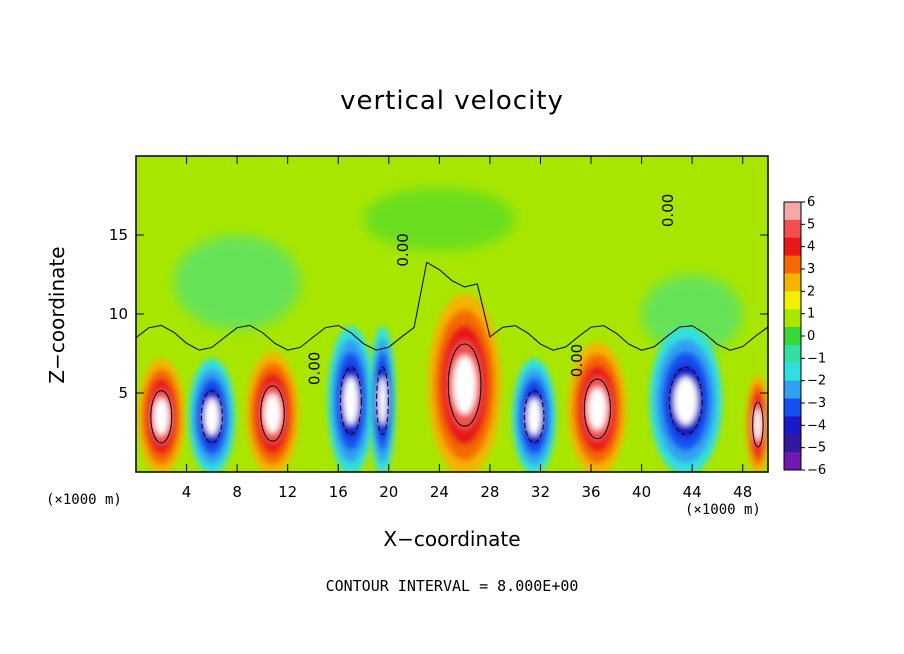 This screenshot has width=904, height=654. Describe the element at coordinates (811, 314) in the screenshot. I see `colorbar-label: 1` at that location.